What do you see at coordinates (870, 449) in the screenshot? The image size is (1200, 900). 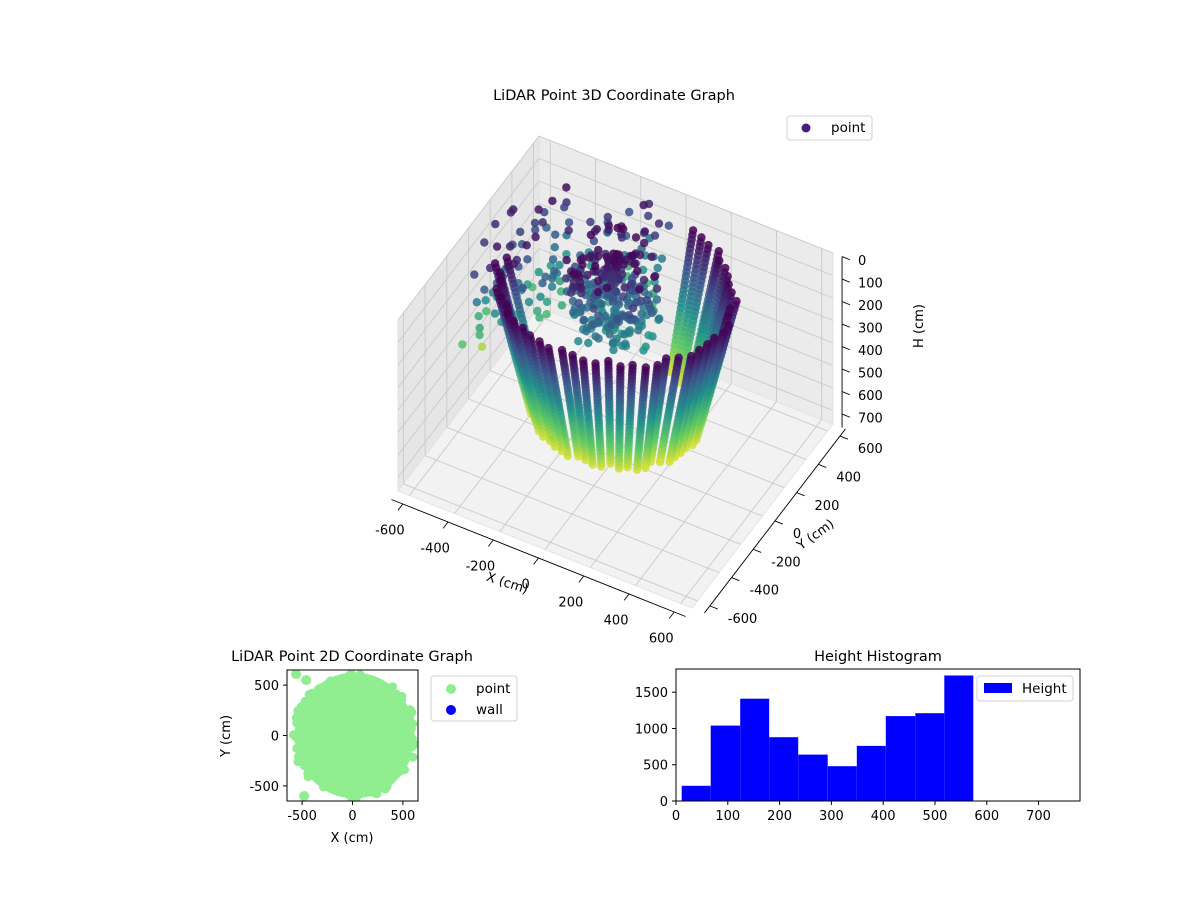 I see `tick-label-3d-y: 600` at bounding box center [870, 449].